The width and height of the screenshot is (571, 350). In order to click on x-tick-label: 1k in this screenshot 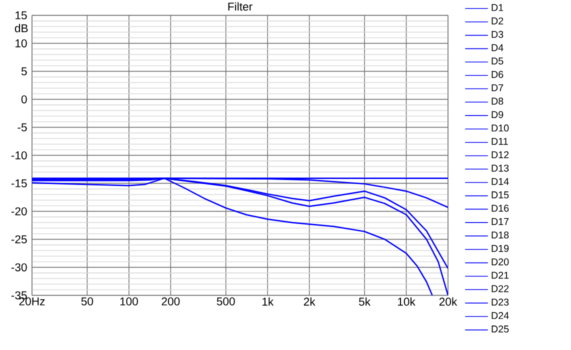, I will do `click(268, 301)`.